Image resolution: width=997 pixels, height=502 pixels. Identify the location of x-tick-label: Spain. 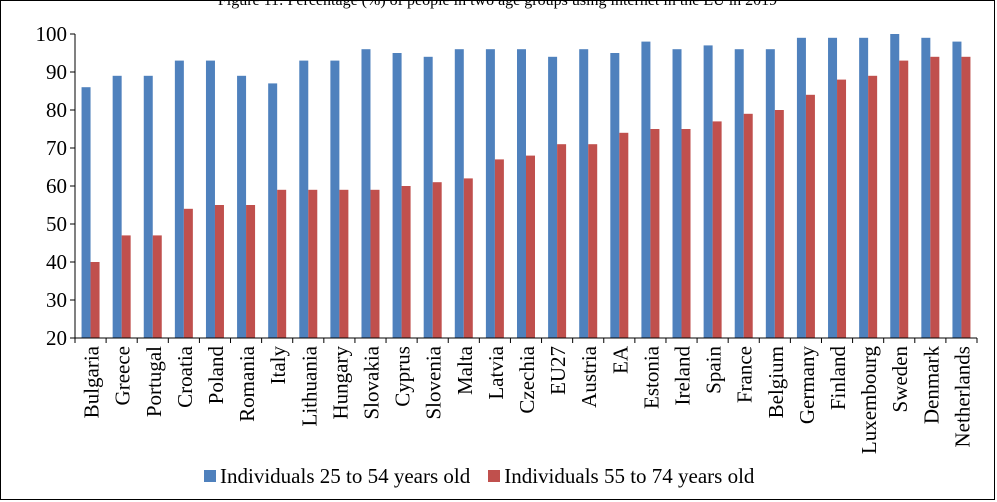
(714, 370).